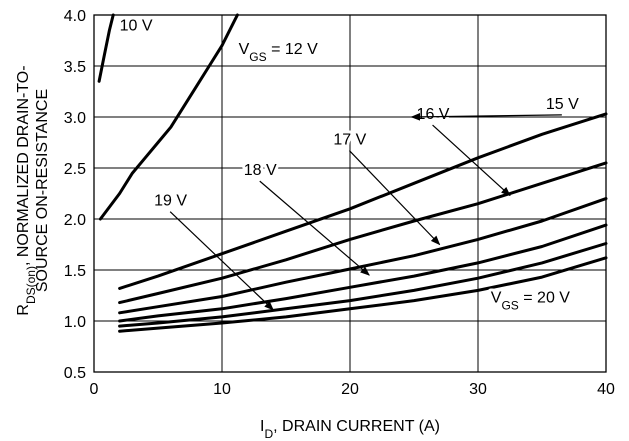 The height and width of the screenshot is (441, 629). Describe the element at coordinates (106, 48) in the screenshot. I see `series-line-10-v` at that location.